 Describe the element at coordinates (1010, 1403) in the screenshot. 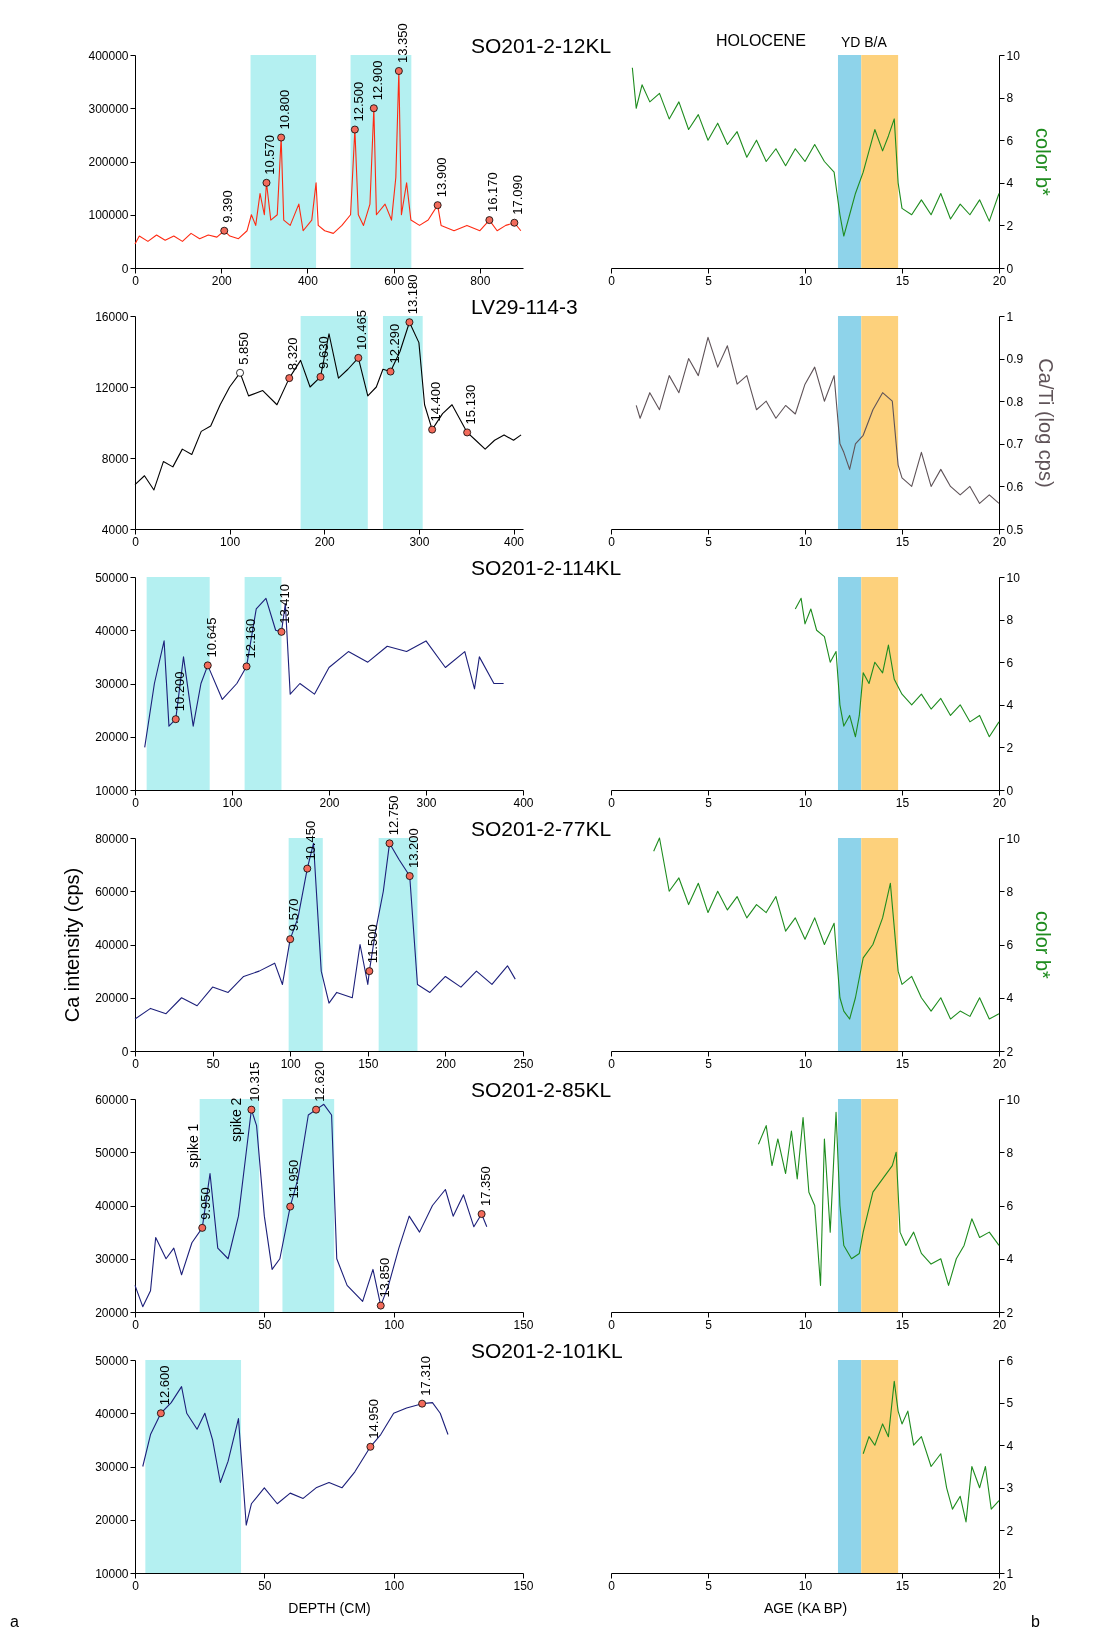

I see `y2-tick-label: 5` at that location.